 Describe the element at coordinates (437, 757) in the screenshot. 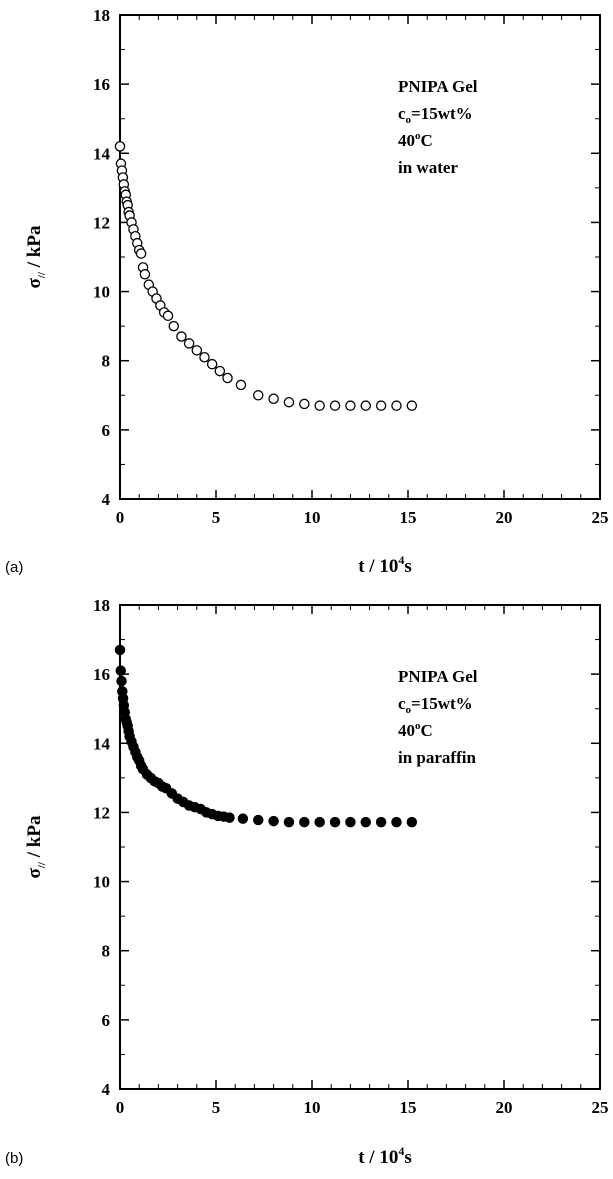

I see `annotation-line: in paraffin` at that location.